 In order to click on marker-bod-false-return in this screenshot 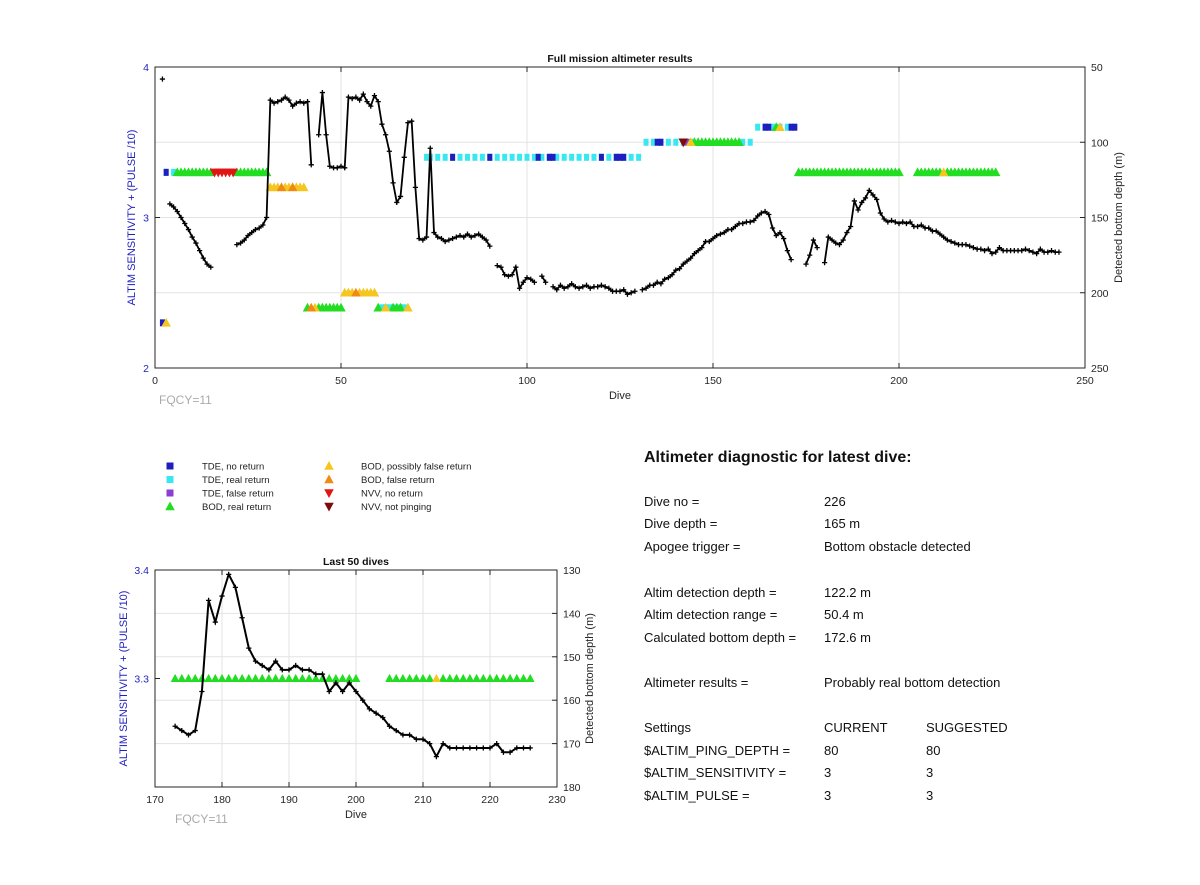, I will do `click(281, 187)`.